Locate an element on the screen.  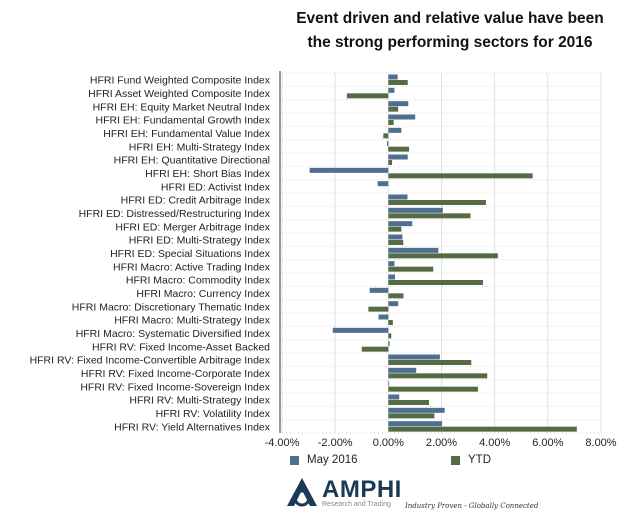
category-label: HFRI Macro: Discretionary Thematic Index is located at coordinates (171, 307).